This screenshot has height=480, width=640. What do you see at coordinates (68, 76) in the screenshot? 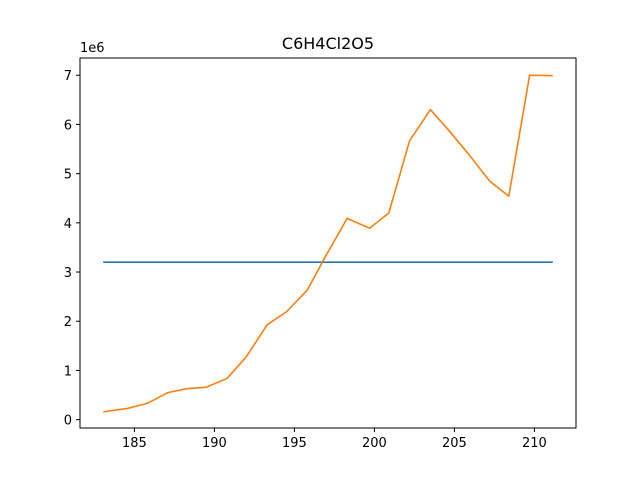
I see `y-tick-label: 7` at bounding box center [68, 76].